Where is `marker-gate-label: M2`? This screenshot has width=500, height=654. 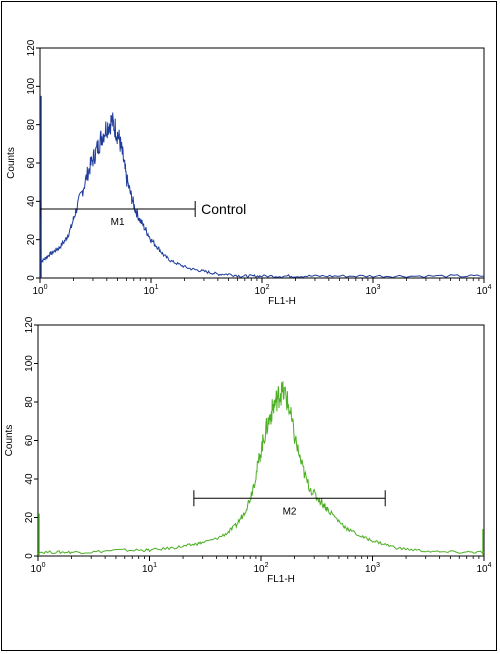 marker-gate-label: M2 is located at coordinates (290, 511).